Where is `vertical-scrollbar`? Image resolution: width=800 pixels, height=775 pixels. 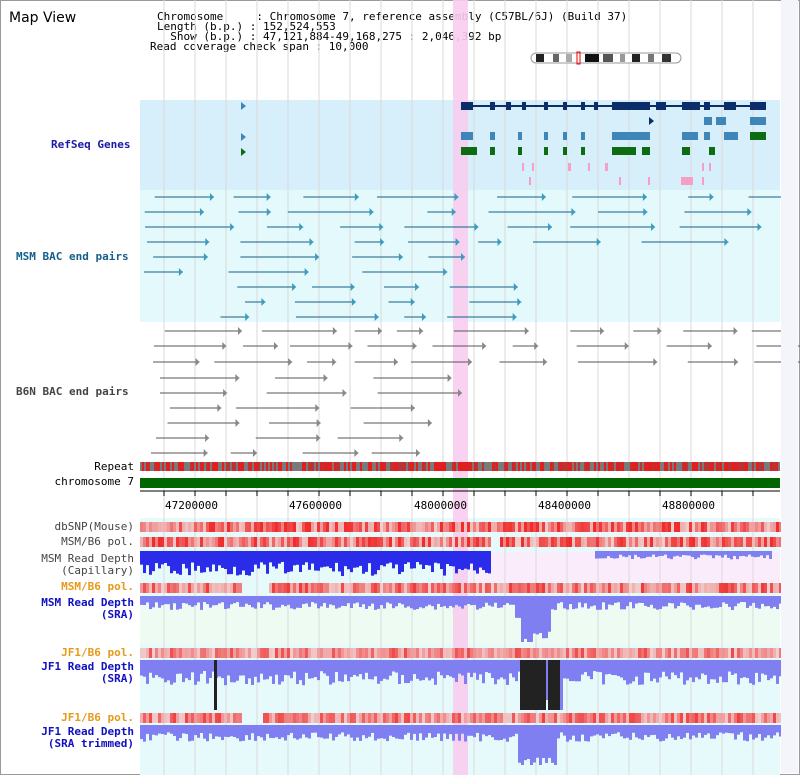 vertical-scrollbar is located at coordinates (789, 386).